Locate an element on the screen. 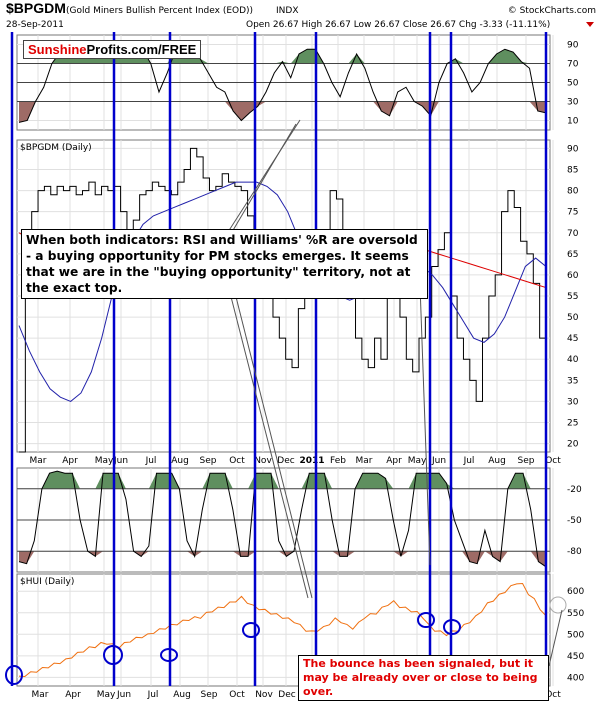 Image resolution: width=602 pixels, height=706 pixels. x-tick-label-top: Dec is located at coordinates (285, 461).